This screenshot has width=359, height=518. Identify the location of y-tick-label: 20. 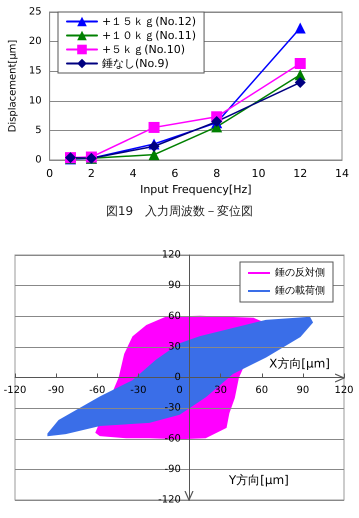
(35, 42).